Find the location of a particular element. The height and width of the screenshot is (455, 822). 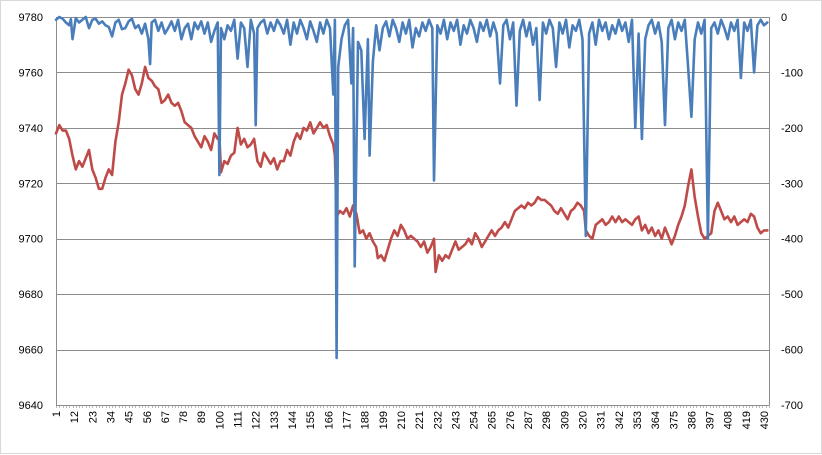

x-tick-label: 320 is located at coordinates (583, 420).